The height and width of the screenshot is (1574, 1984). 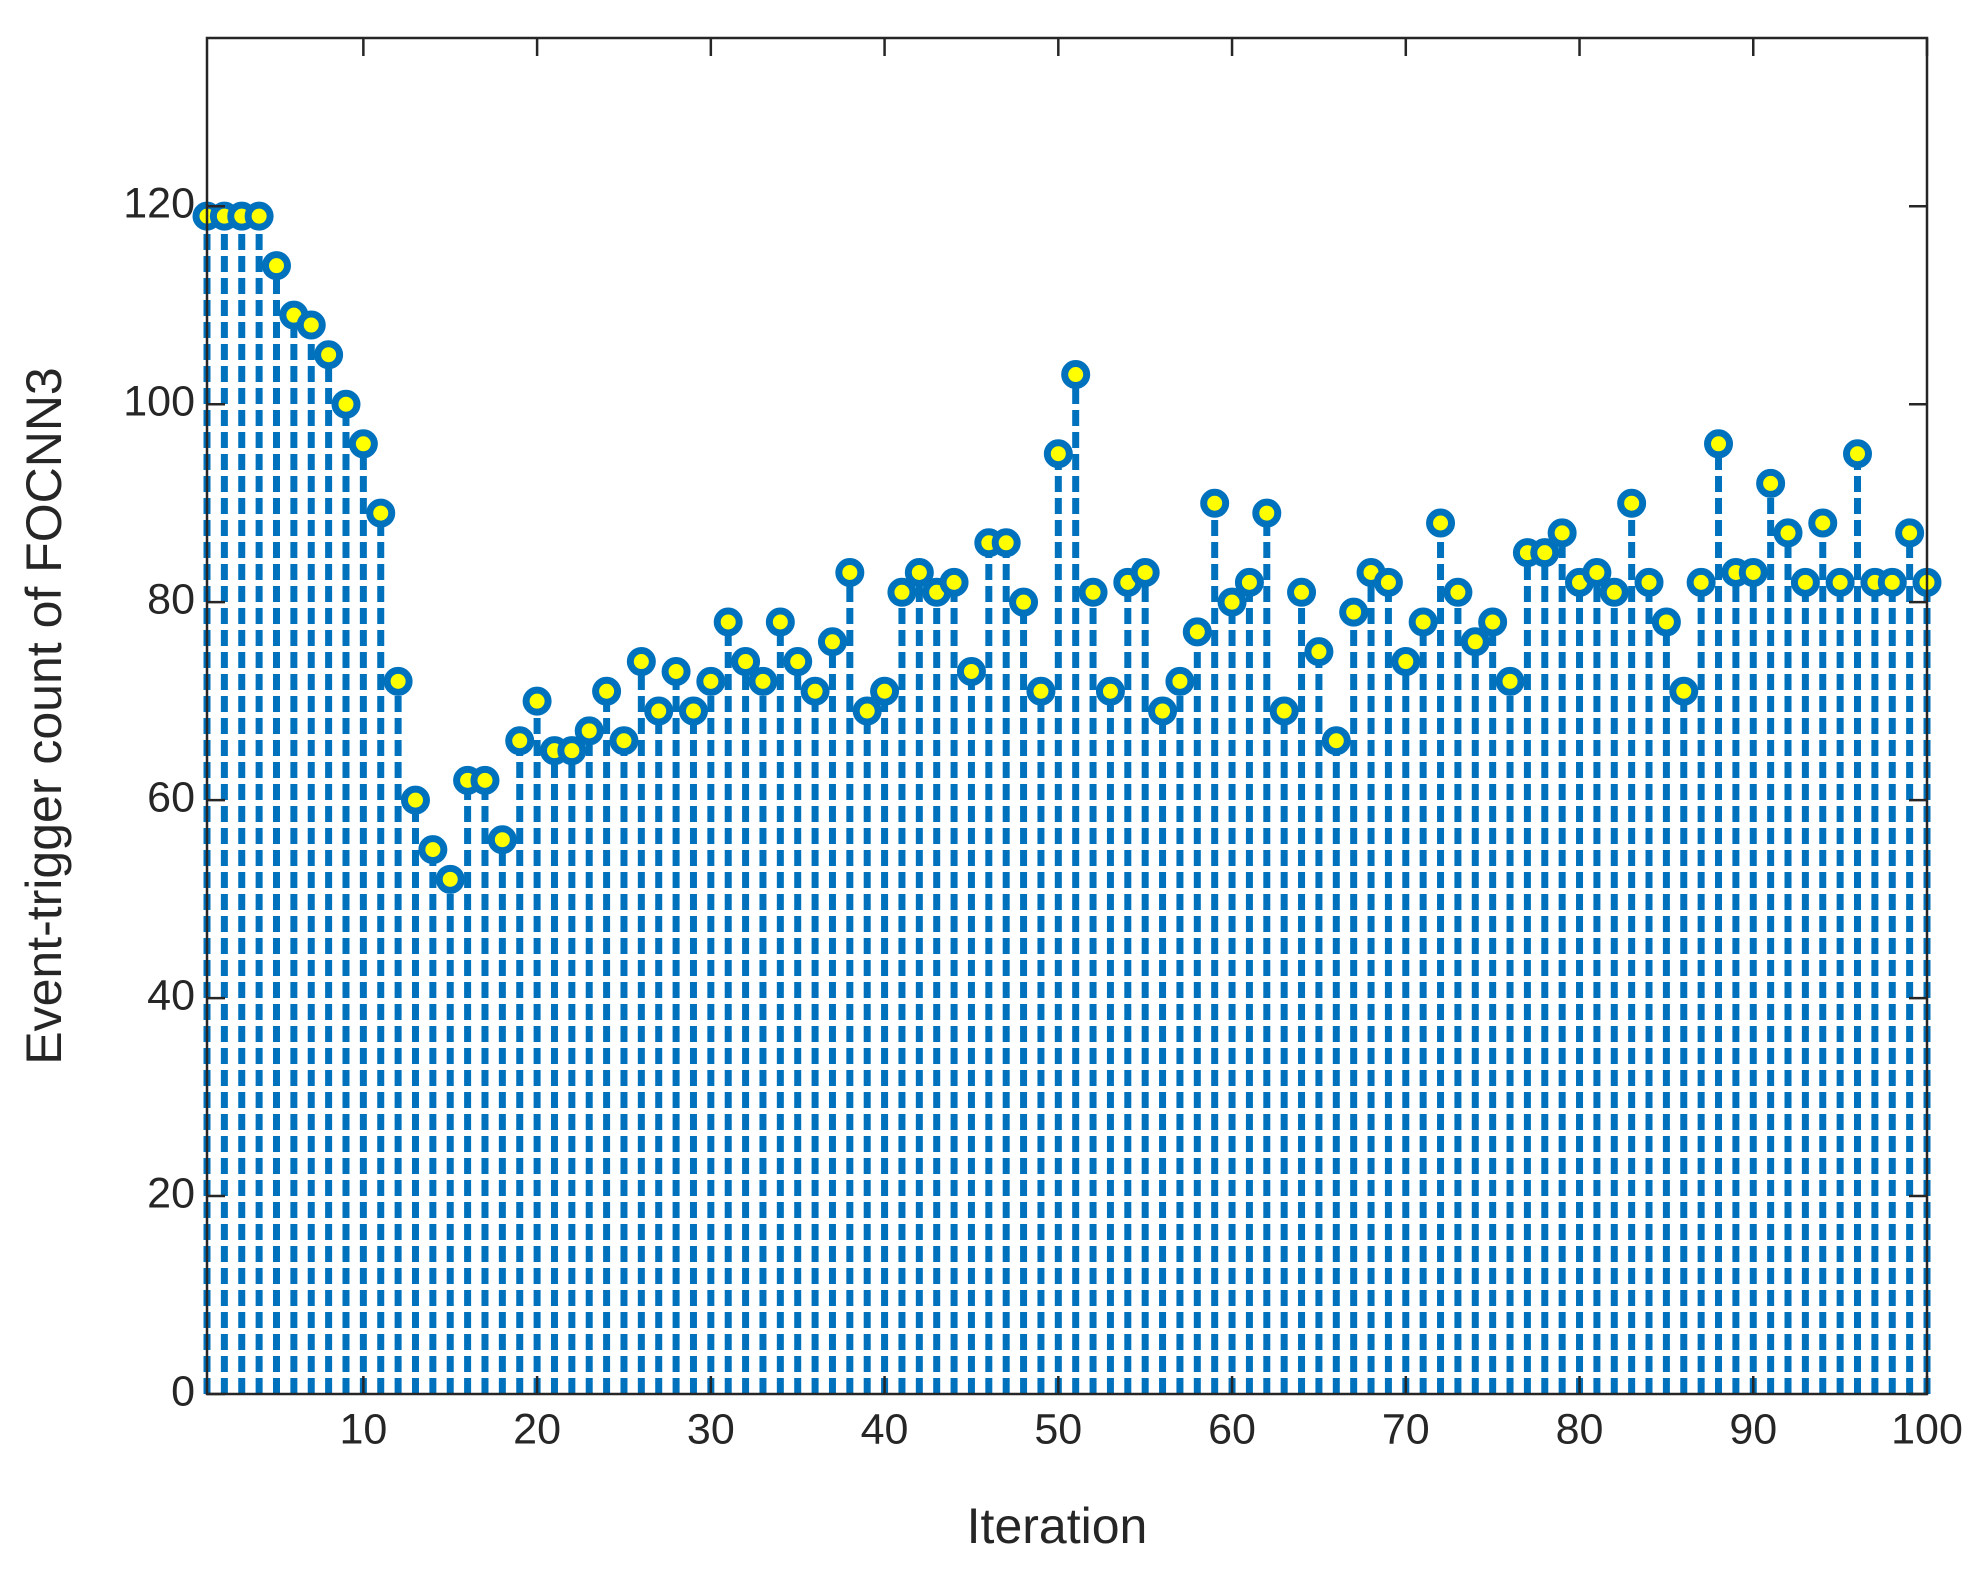 I want to click on x-tick-label: 90, so click(x=1753, y=1429).